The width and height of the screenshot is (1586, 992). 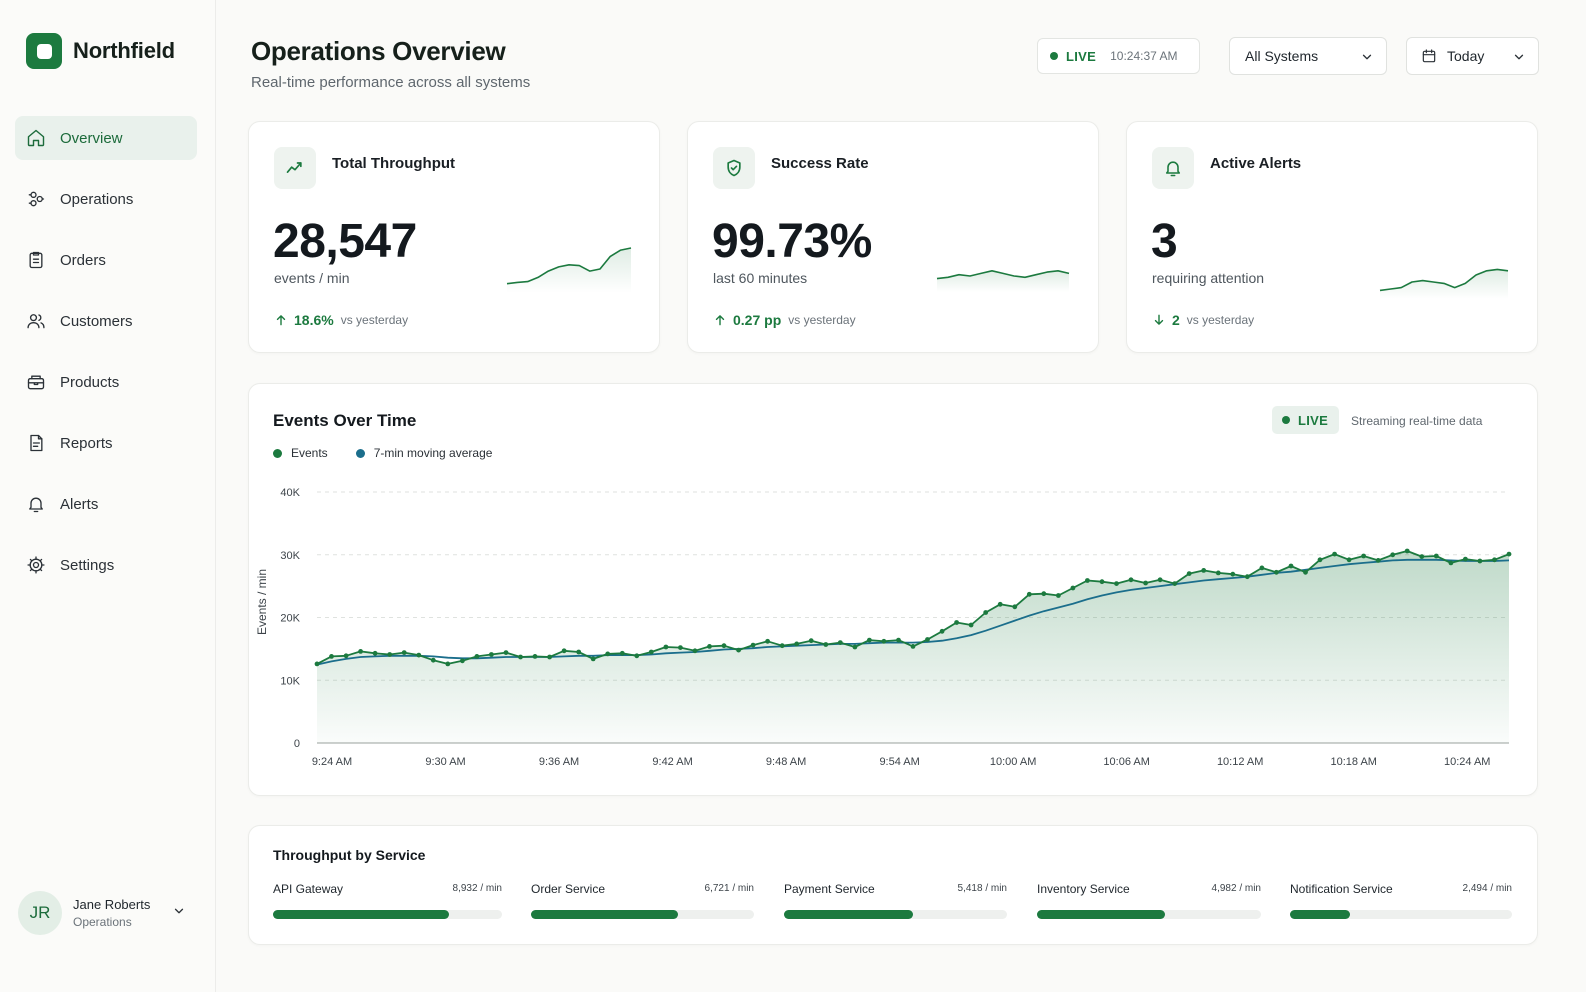 What do you see at coordinates (106, 321) in the screenshot?
I see `sidebar-item-customers: Customers` at bounding box center [106, 321].